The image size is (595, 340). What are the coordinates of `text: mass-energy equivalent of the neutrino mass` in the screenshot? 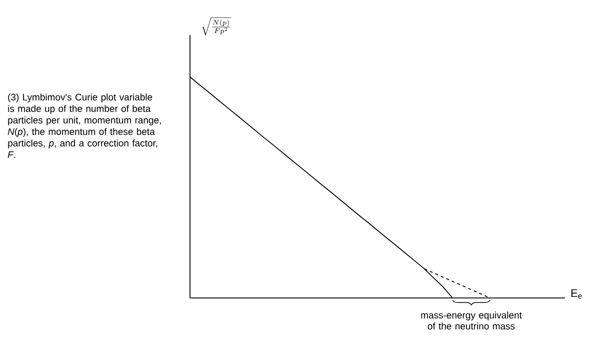 It's located at (471, 321).